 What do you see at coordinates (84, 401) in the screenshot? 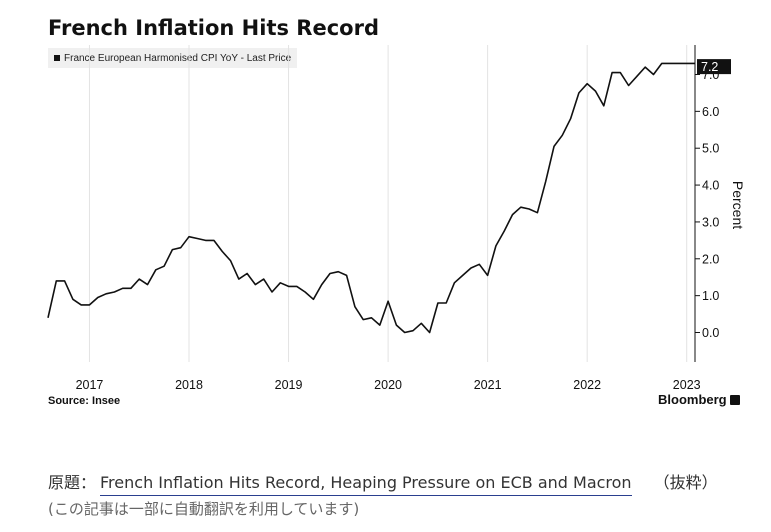
I see `source-note: Source: Insee` at bounding box center [84, 401].